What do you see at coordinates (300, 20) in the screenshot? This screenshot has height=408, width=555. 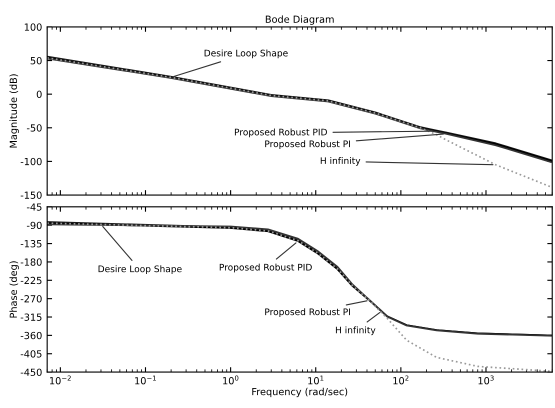 I see `chart-title: Bode Diagram` at bounding box center [300, 20].